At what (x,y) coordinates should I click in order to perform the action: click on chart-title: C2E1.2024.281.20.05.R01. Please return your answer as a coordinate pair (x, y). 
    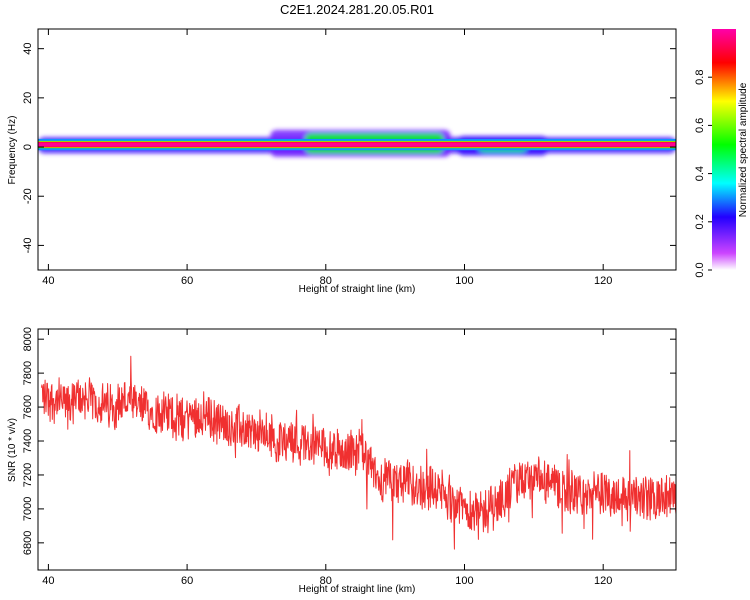
    Looking at the image, I should click on (357, 9).